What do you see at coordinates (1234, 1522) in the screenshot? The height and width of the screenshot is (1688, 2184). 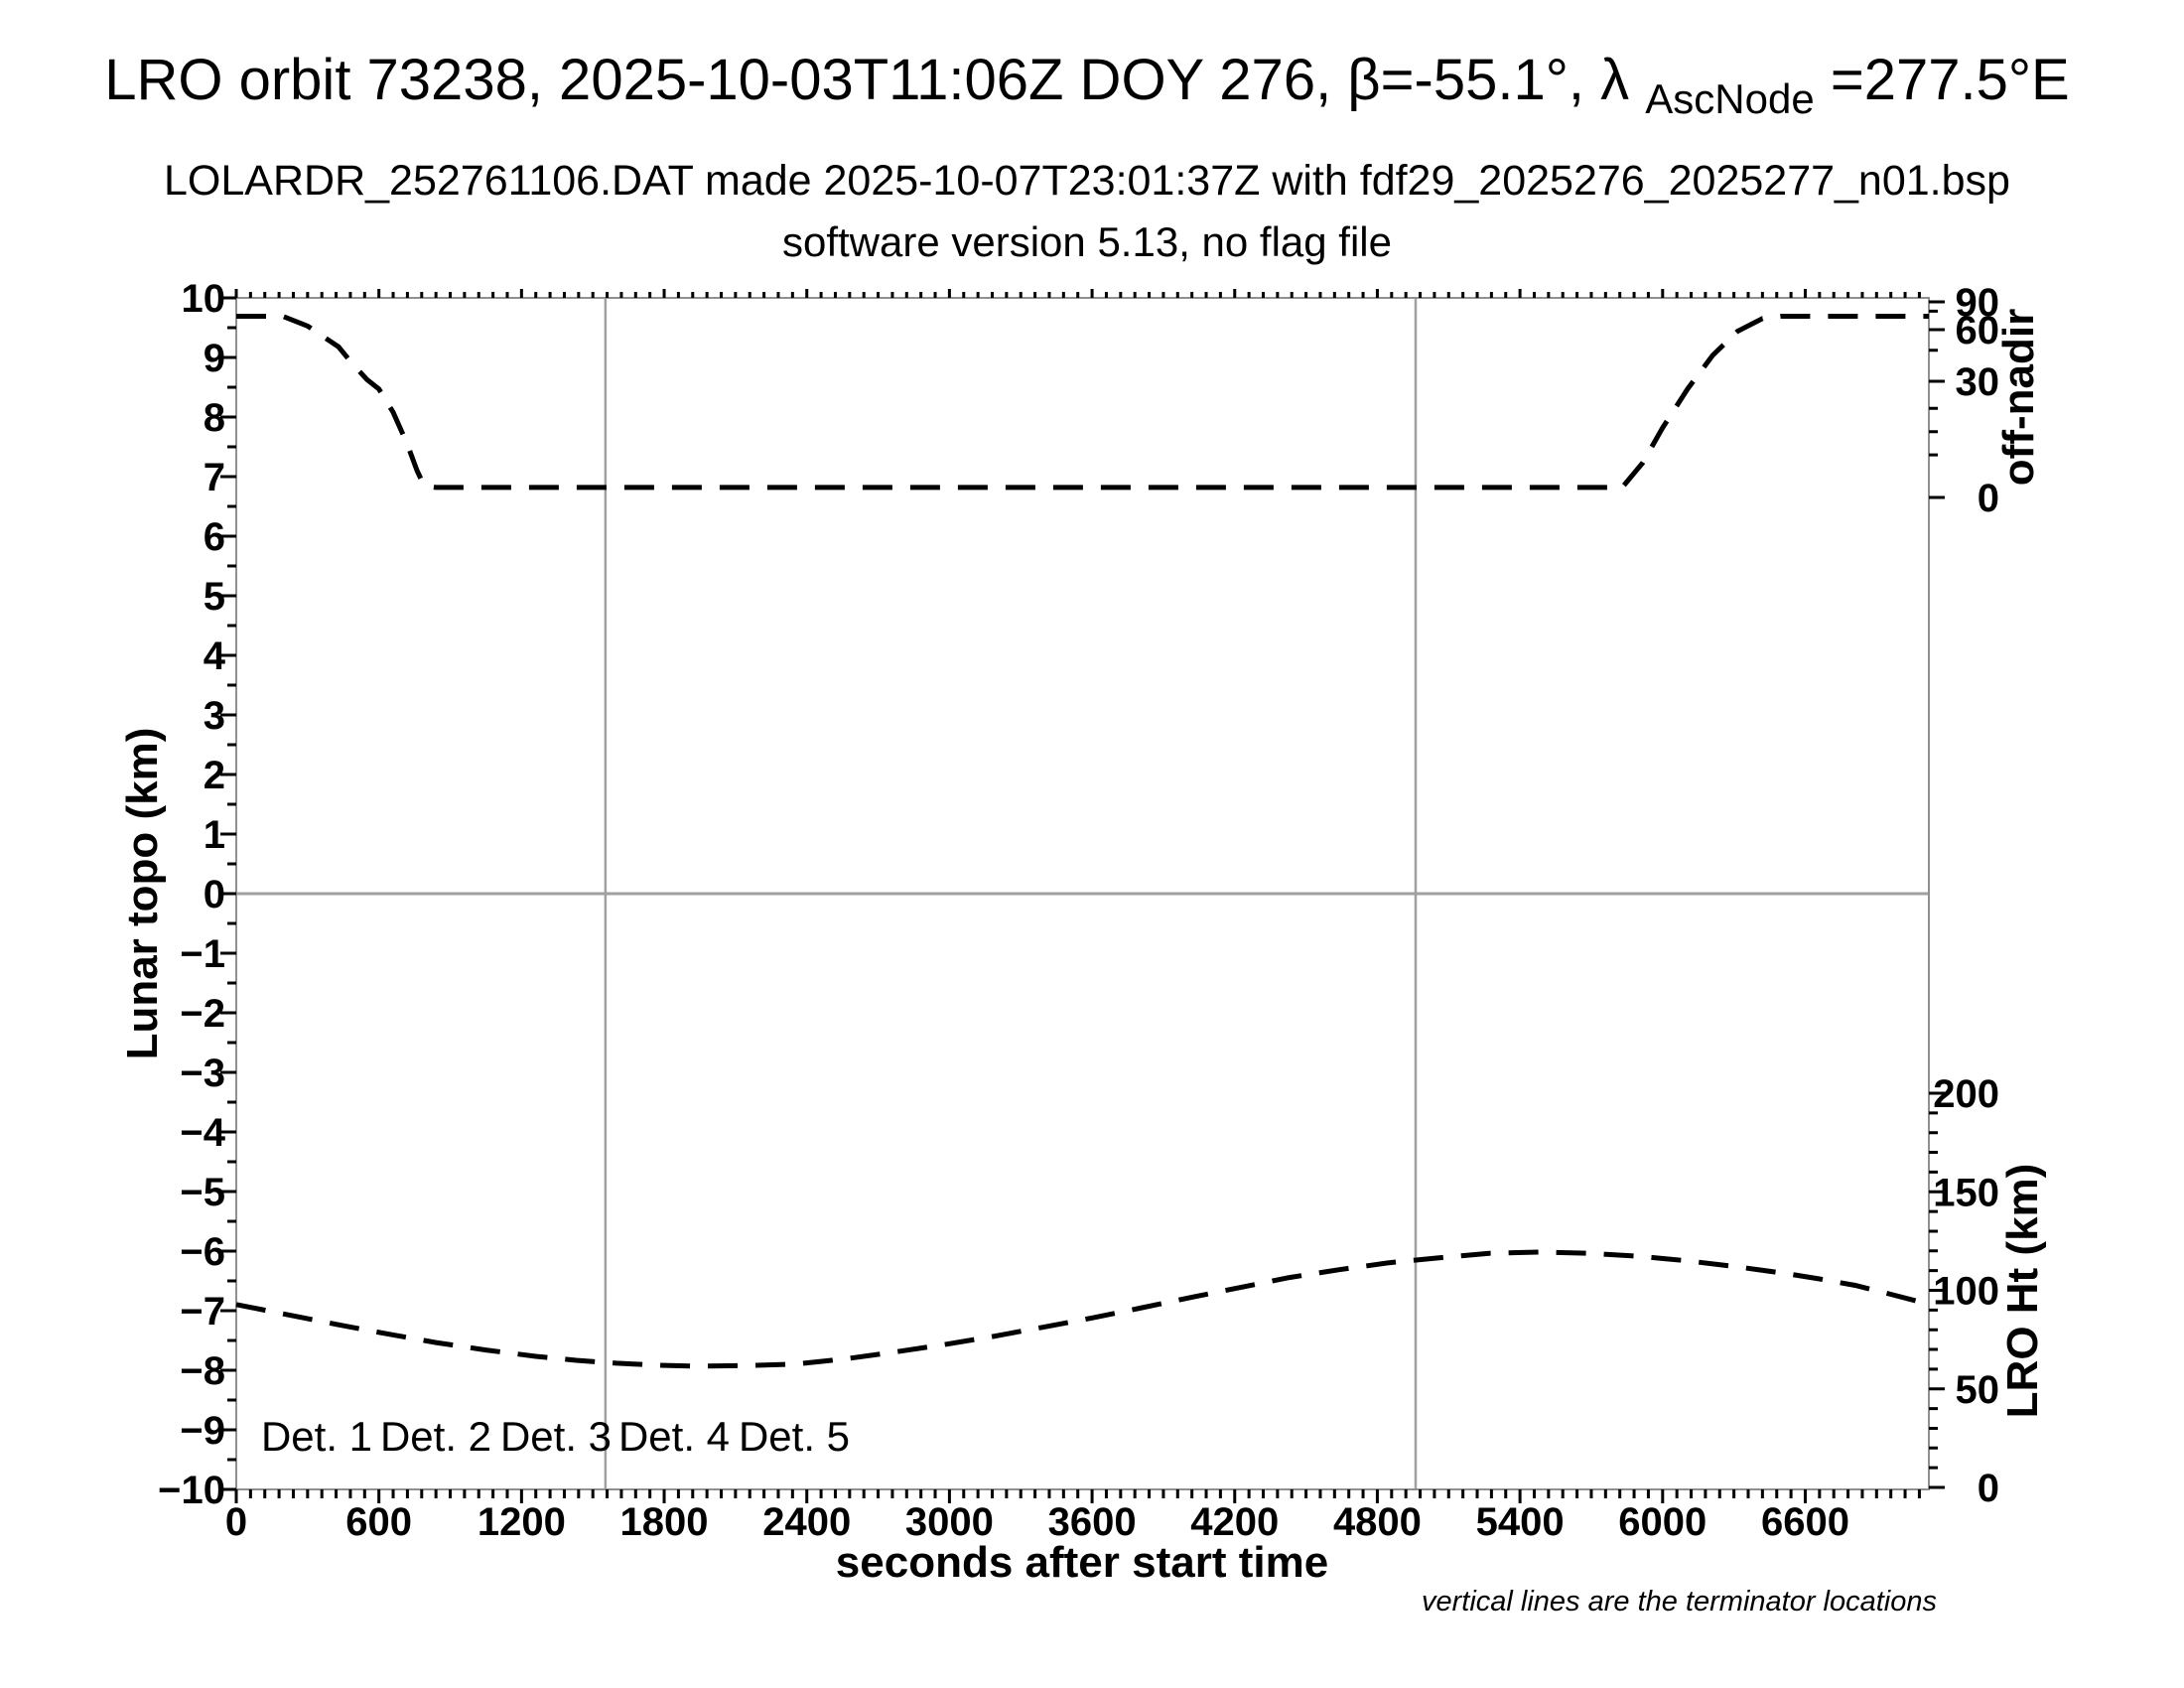 I see `x-tick-label: 4200` at bounding box center [1234, 1522].